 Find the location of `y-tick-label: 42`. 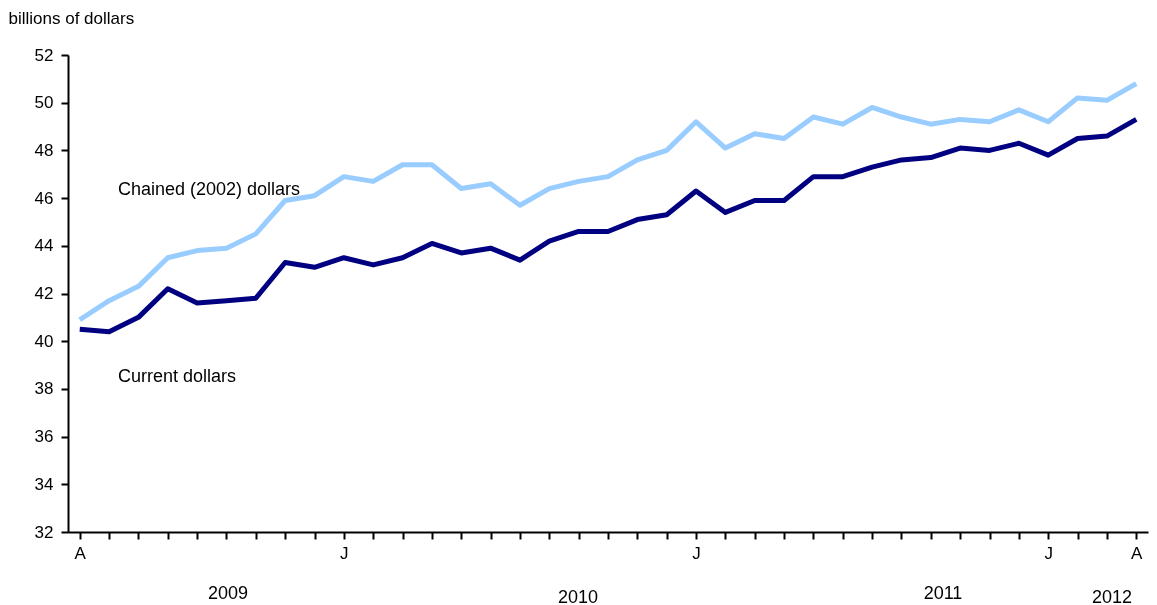

y-tick-label: 42 is located at coordinates (44, 293).